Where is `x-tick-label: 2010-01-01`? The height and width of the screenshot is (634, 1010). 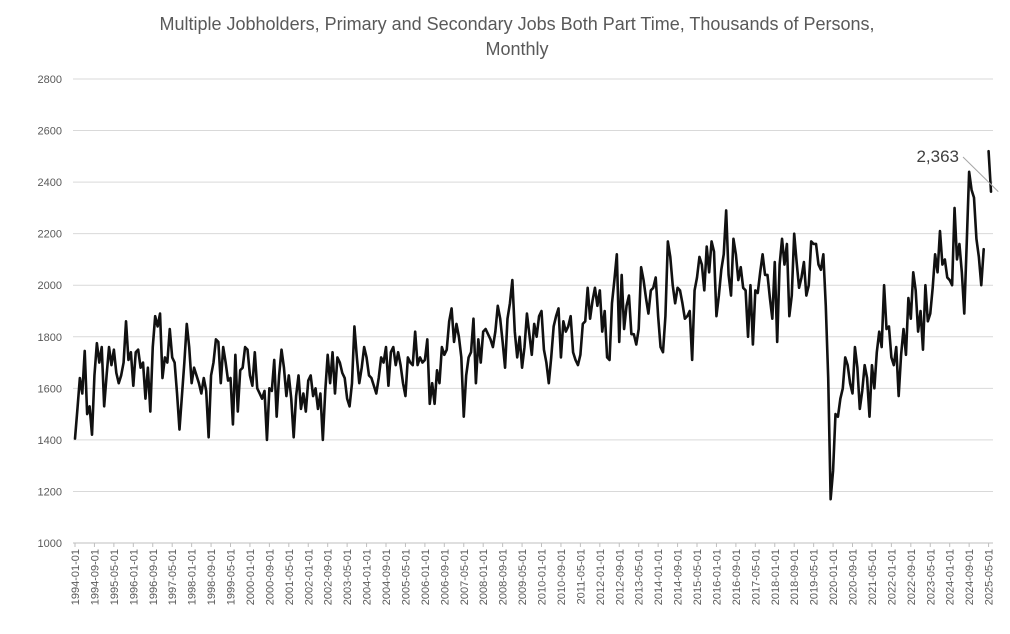 x-tick-label: 2010-01-01 is located at coordinates (543, 577).